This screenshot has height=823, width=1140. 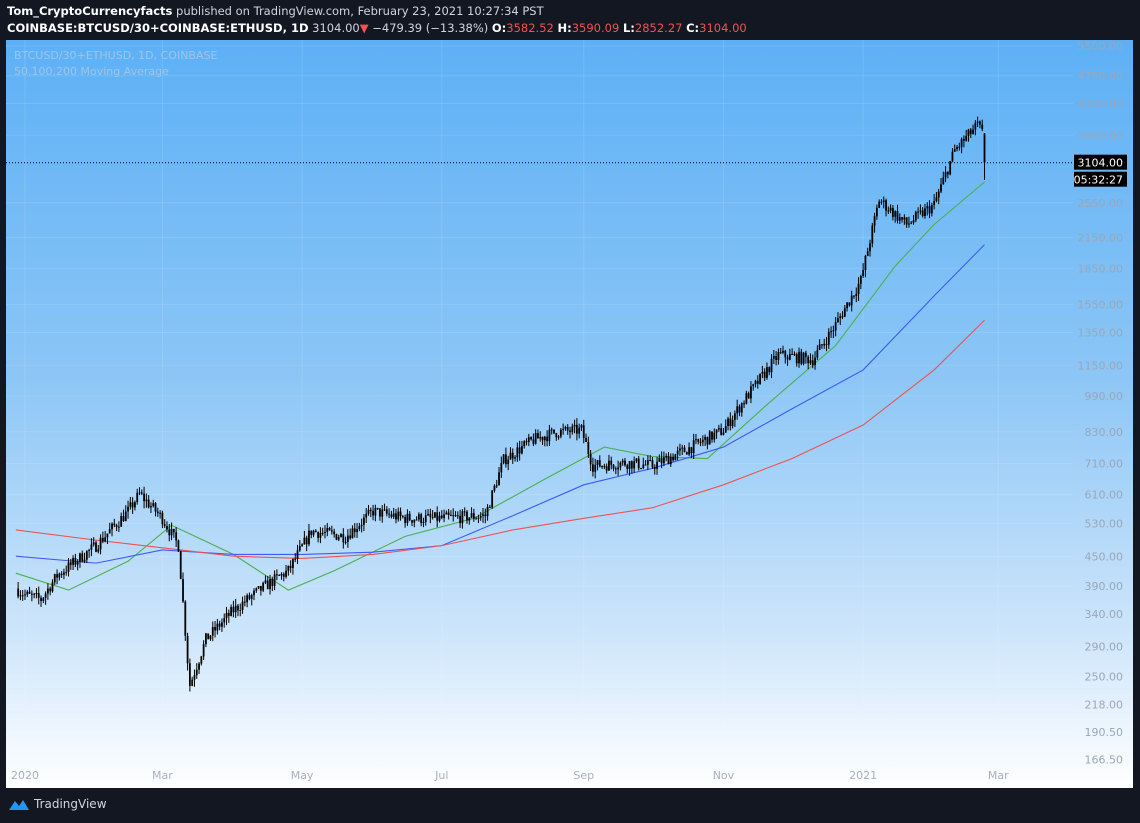 What do you see at coordinates (25, 775) in the screenshot?
I see `time-tick-label: 2020` at bounding box center [25, 775].